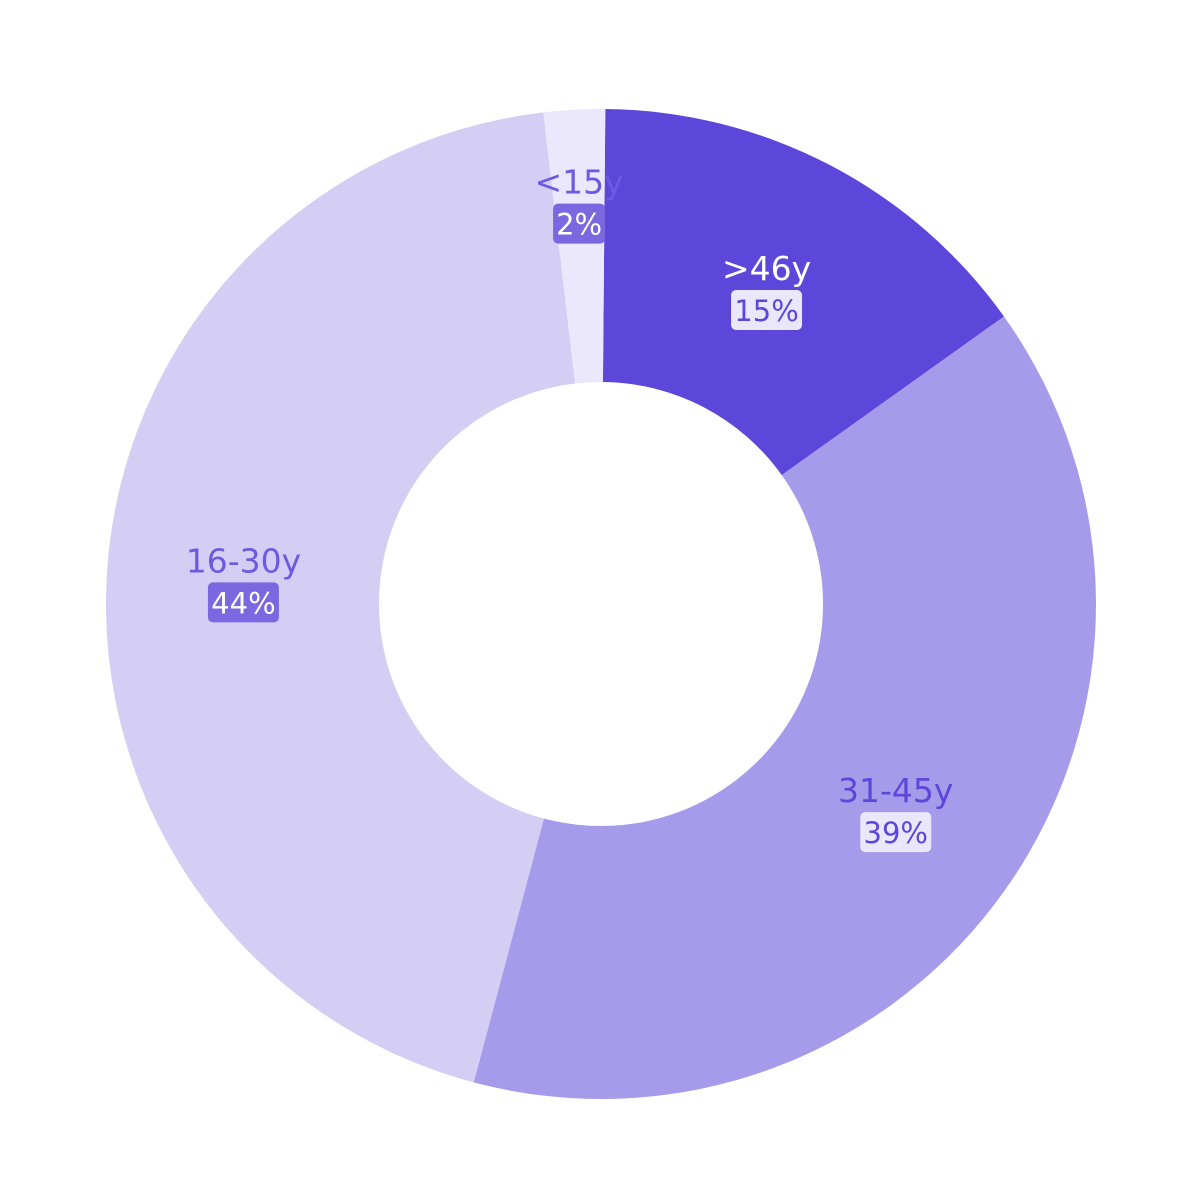 The image size is (1202, 1203). What do you see at coordinates (895, 790) in the screenshot?
I see `slice-label: 31-45y` at bounding box center [895, 790].